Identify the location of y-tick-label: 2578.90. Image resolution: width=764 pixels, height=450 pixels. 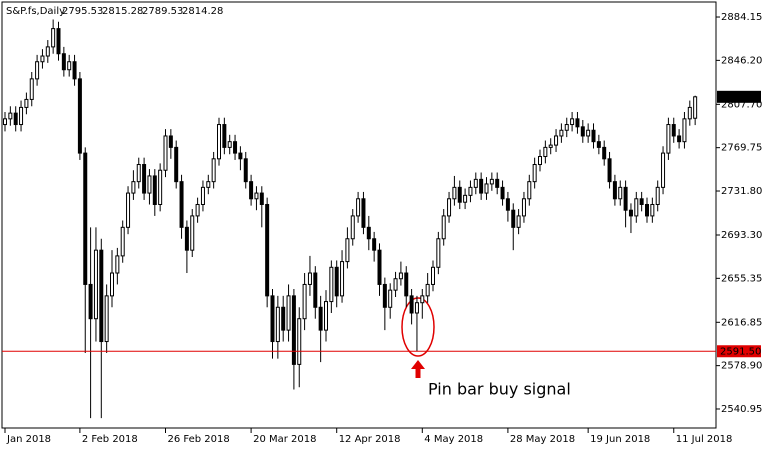
(741, 366).